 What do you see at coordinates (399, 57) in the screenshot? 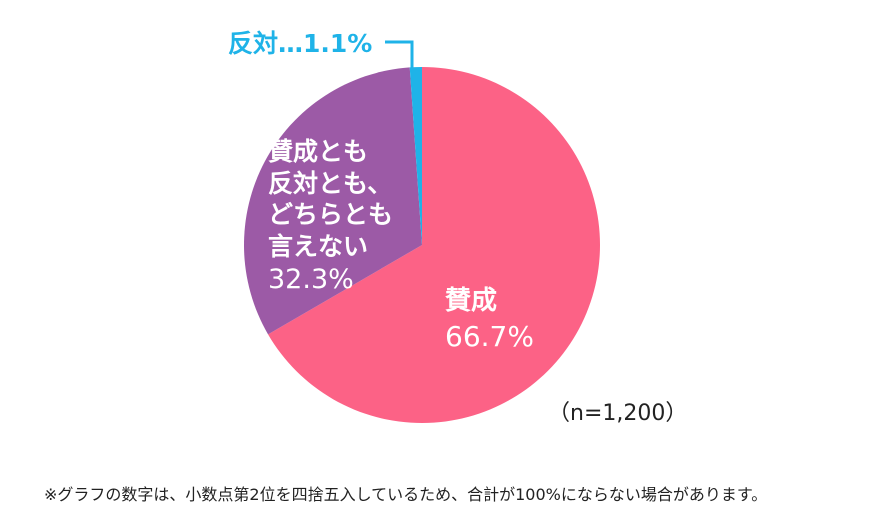
I see `oppose-leader-line` at bounding box center [399, 57].